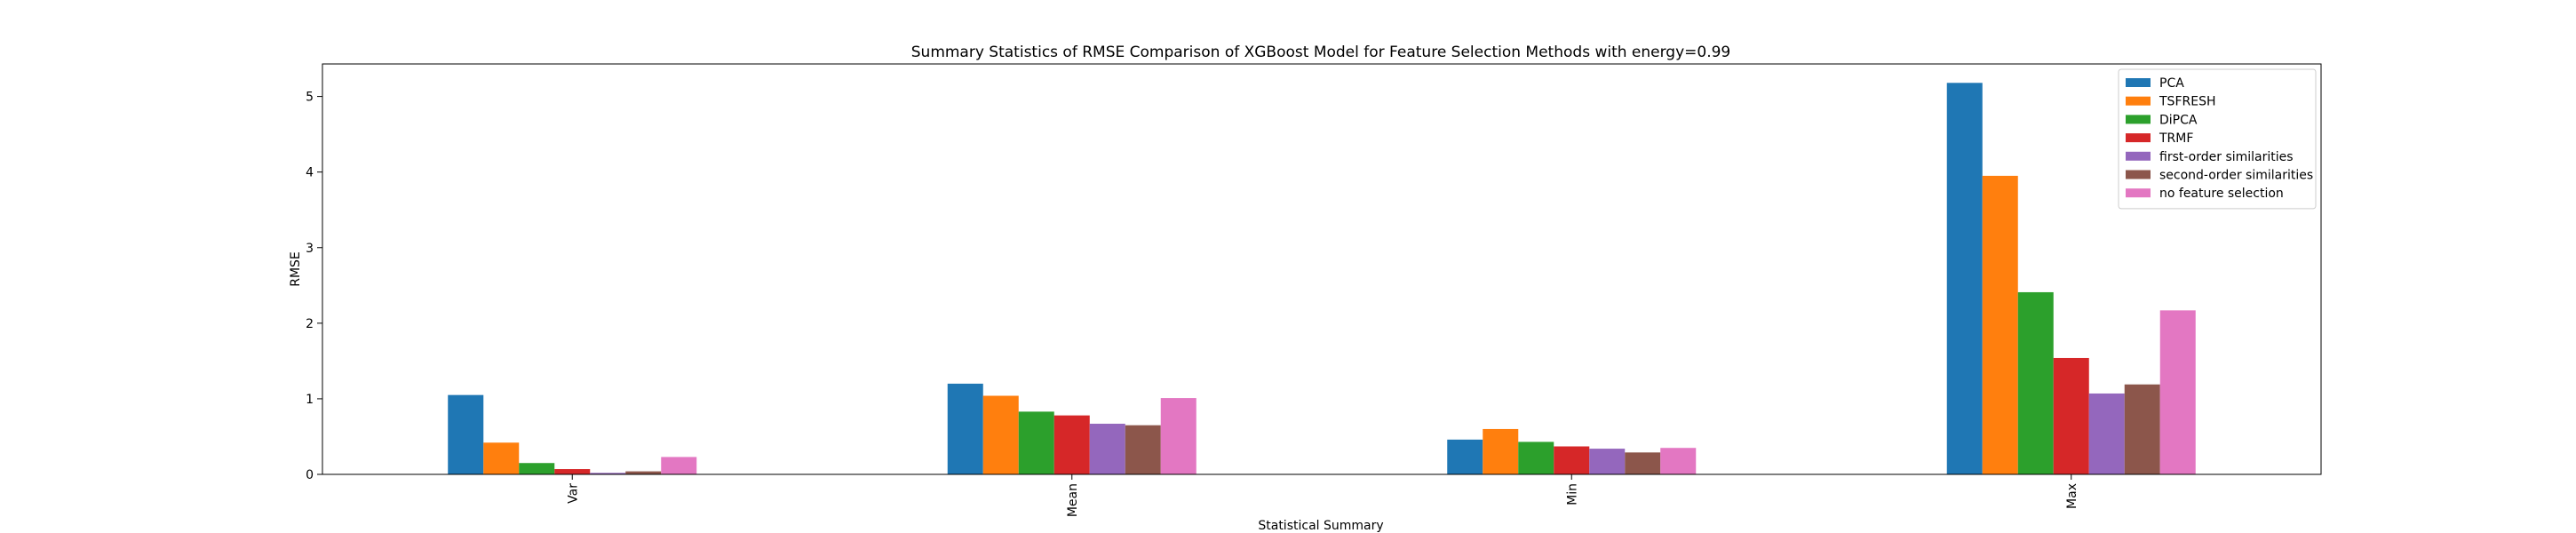 Image resolution: width=2576 pixels, height=533 pixels. Describe the element at coordinates (1073, 500) in the screenshot. I see `x-tick-label: Mean` at that location.